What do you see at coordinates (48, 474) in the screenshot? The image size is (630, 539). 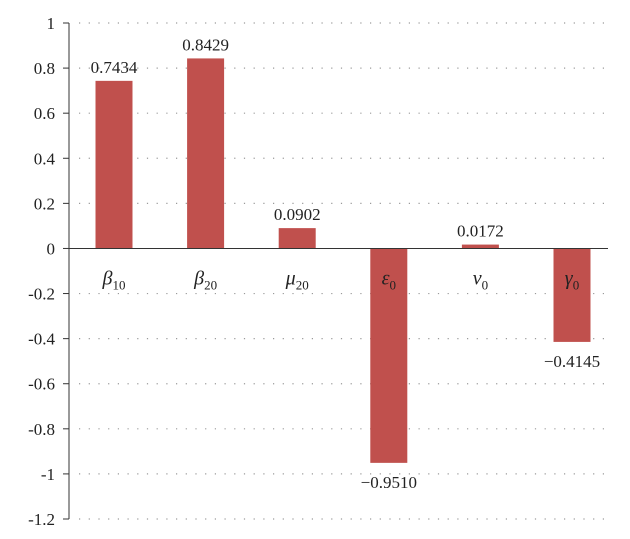 I see `y-tick-label: -1` at bounding box center [48, 474].